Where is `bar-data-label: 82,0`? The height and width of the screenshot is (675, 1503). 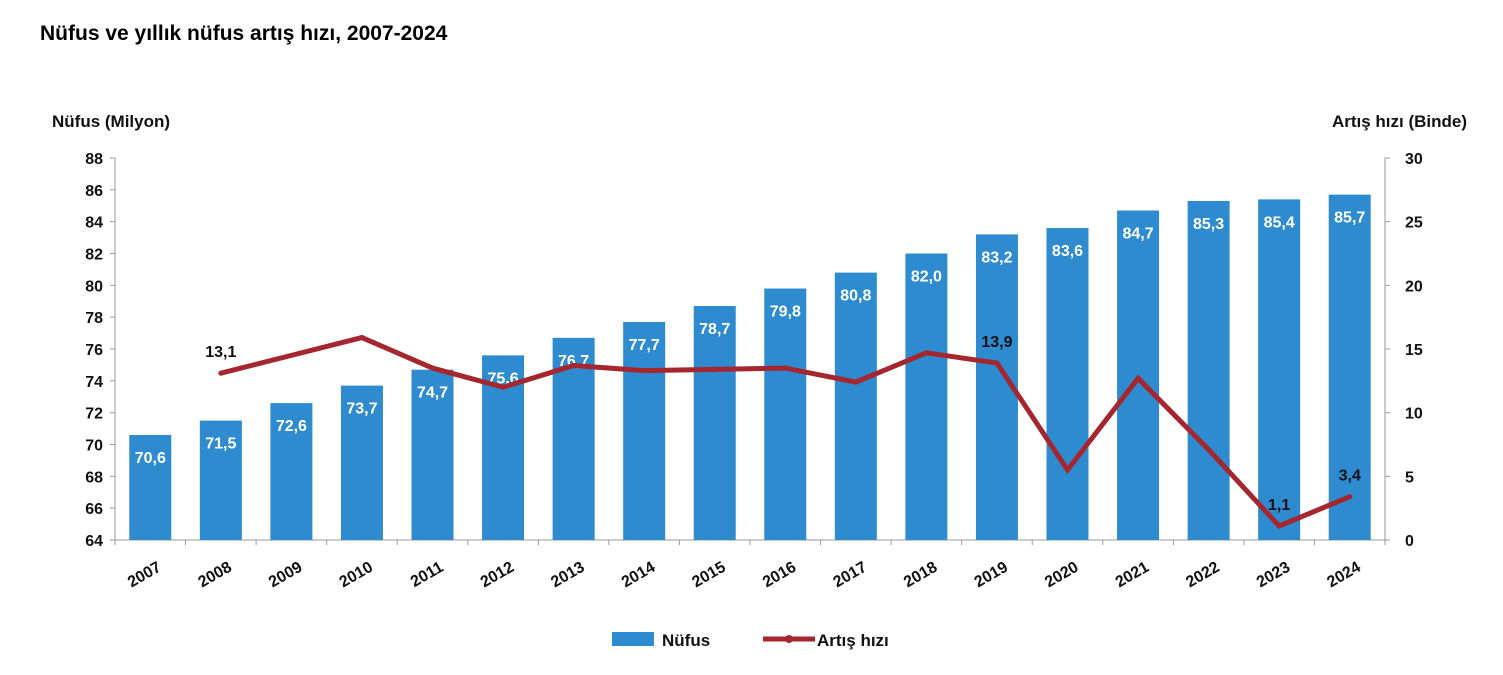
bar-data-label: 82,0 is located at coordinates (926, 277).